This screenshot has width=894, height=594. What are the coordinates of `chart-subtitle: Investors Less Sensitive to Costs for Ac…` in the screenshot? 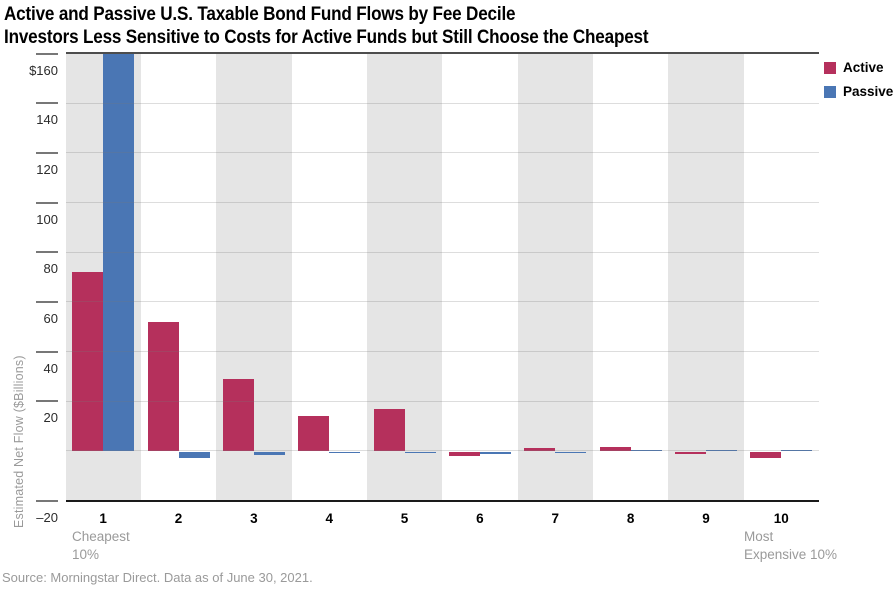 It's located at (326, 37).